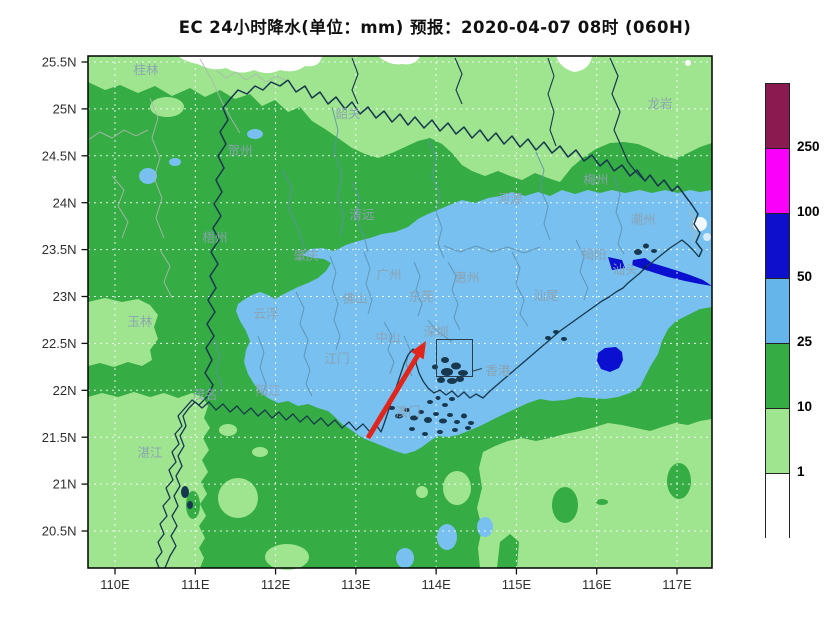 This screenshot has width=829, height=621. What do you see at coordinates (276, 584) in the screenshot?
I see `x-tick-label: 112E` at bounding box center [276, 584].